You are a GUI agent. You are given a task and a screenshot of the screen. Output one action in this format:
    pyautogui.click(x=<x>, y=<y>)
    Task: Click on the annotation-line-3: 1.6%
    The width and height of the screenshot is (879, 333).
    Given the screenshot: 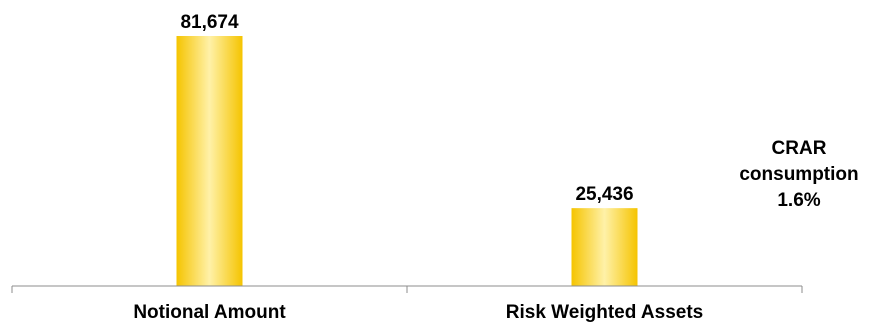 What is the action you would take?
    pyautogui.click(x=799, y=200)
    